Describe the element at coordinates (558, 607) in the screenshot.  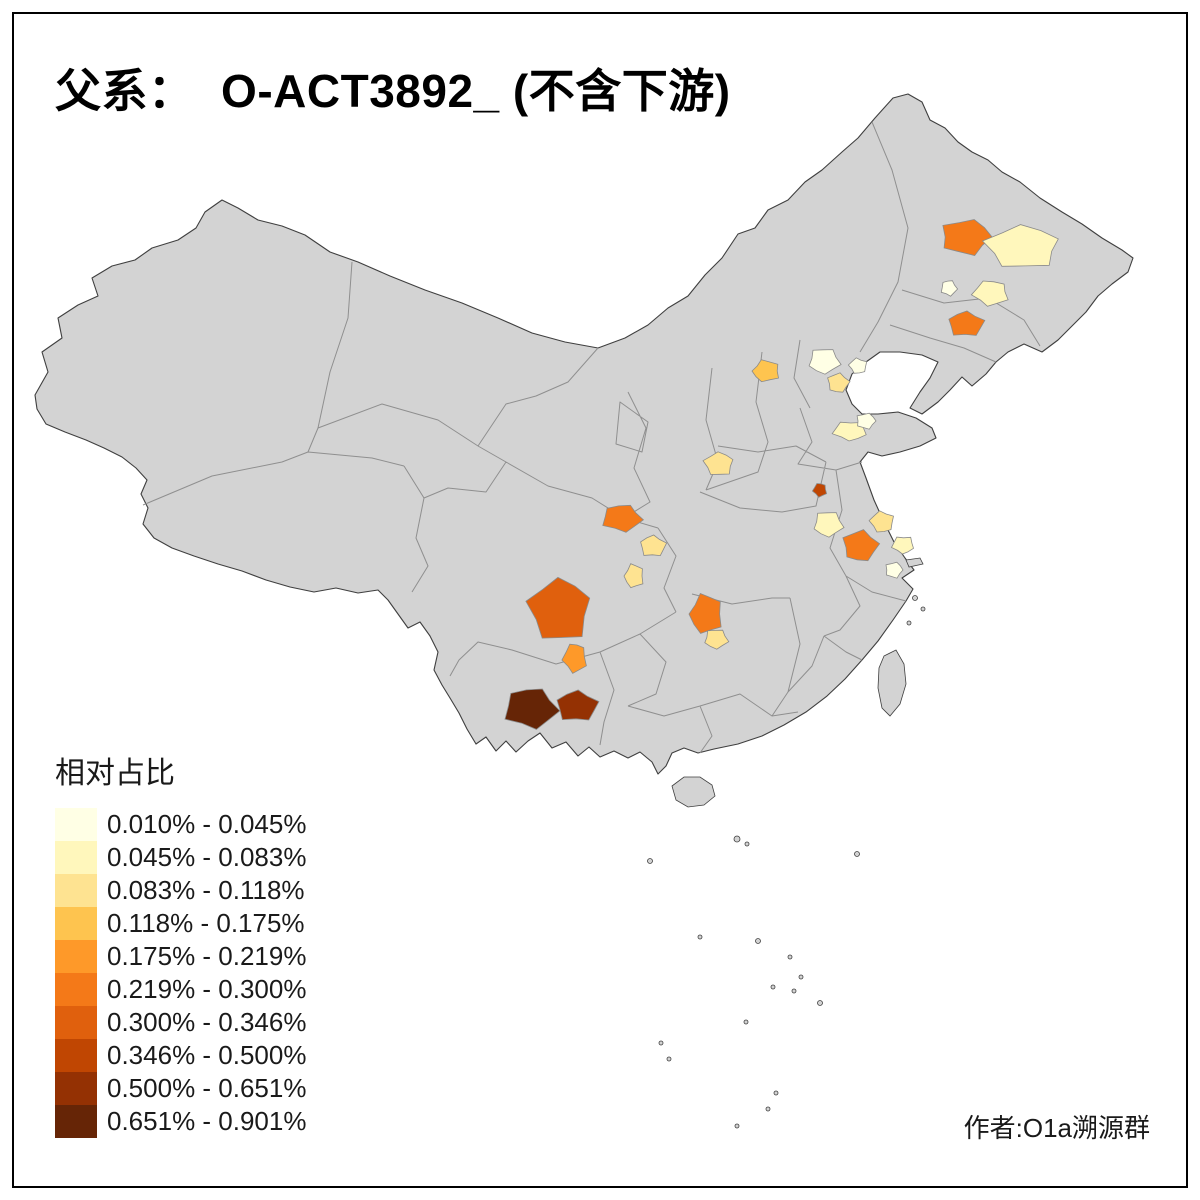
I see `map-region-sichuan-west` at that location.